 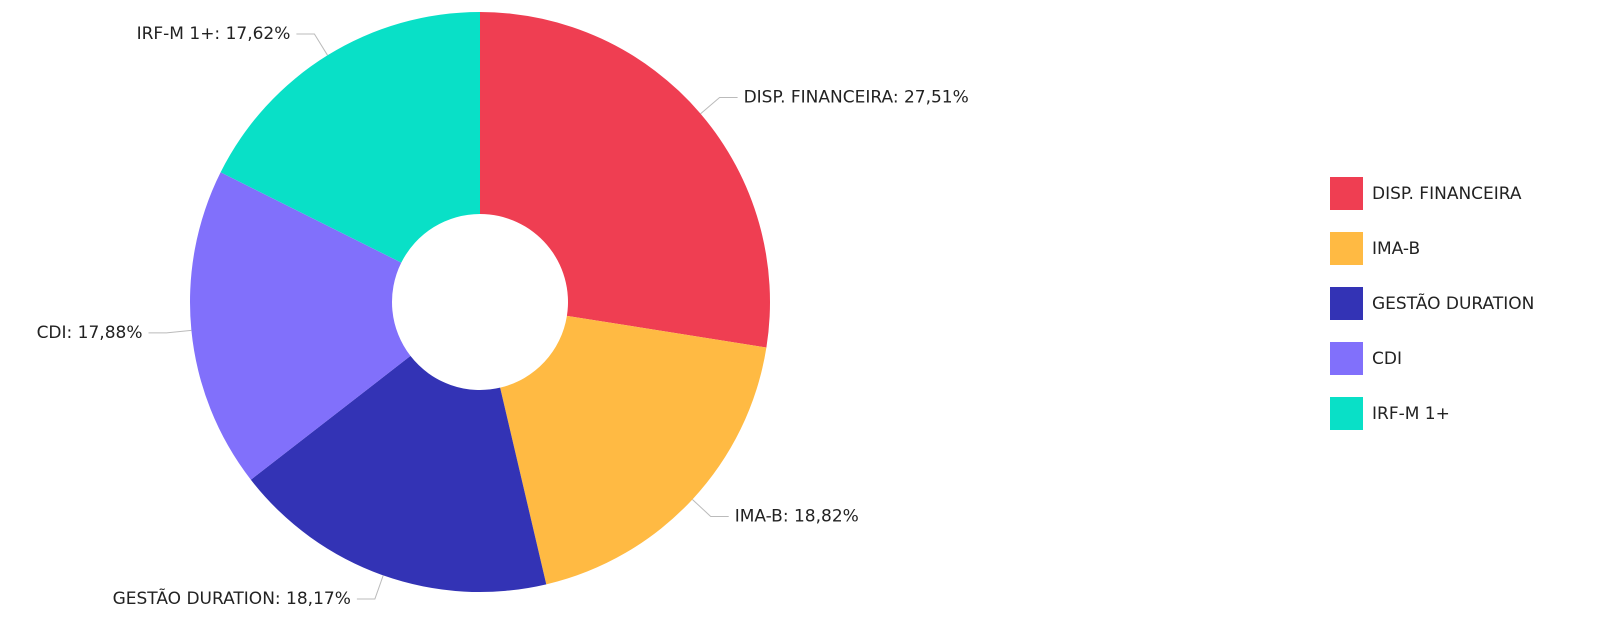 What do you see at coordinates (856, 97) in the screenshot?
I see `data-label: DISP. FINANCEIRA: 27,51%` at bounding box center [856, 97].